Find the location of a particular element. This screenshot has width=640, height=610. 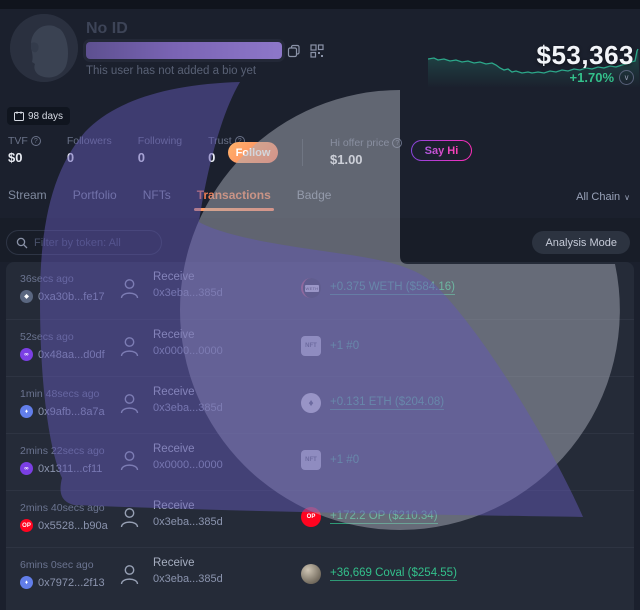

account-age-badge: 98 days is located at coordinates (39, 116).